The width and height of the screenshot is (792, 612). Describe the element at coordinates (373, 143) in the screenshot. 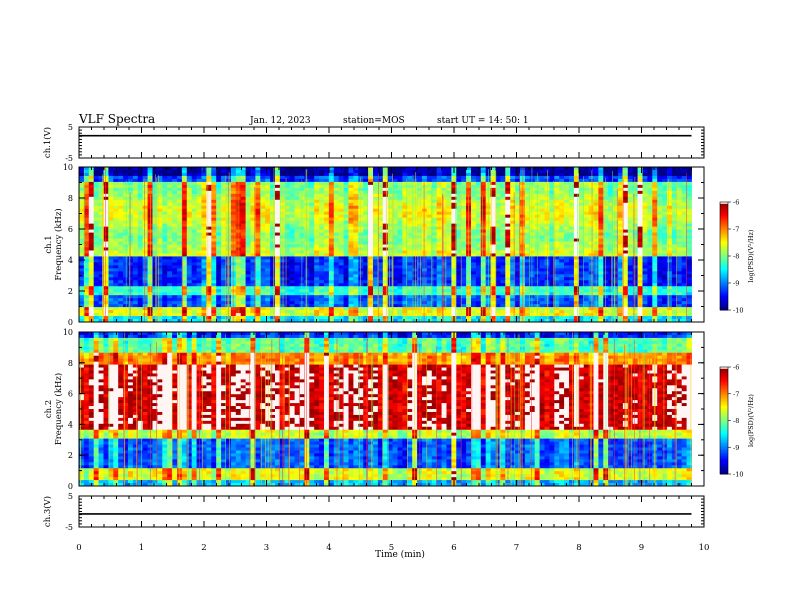

I see `ch1-waveform-panel: 5 -5 ch.1(V)` at that location.